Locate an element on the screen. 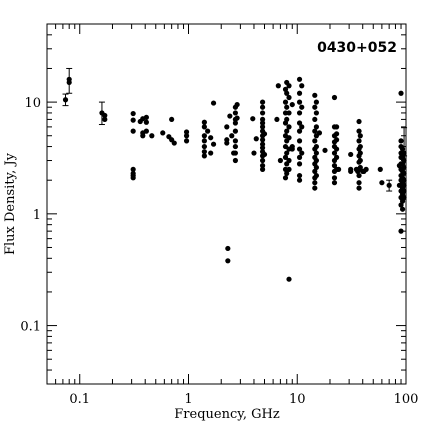 Image resolution: width=431 pixels, height=431 pixels. chart-title: 0430+052 is located at coordinates (357, 48).